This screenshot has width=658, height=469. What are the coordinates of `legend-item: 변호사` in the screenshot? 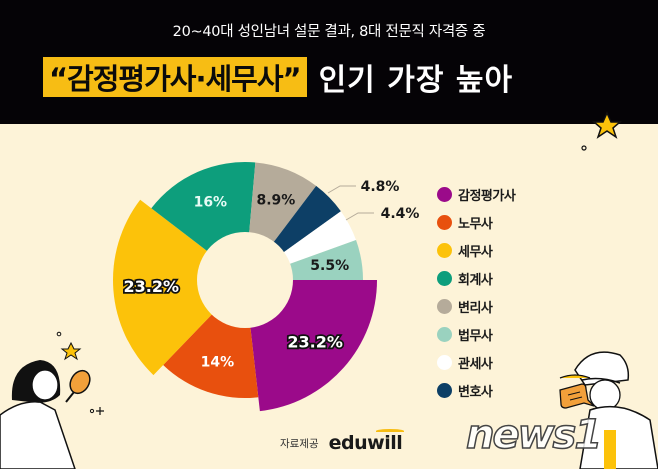 It's located at (476, 390).